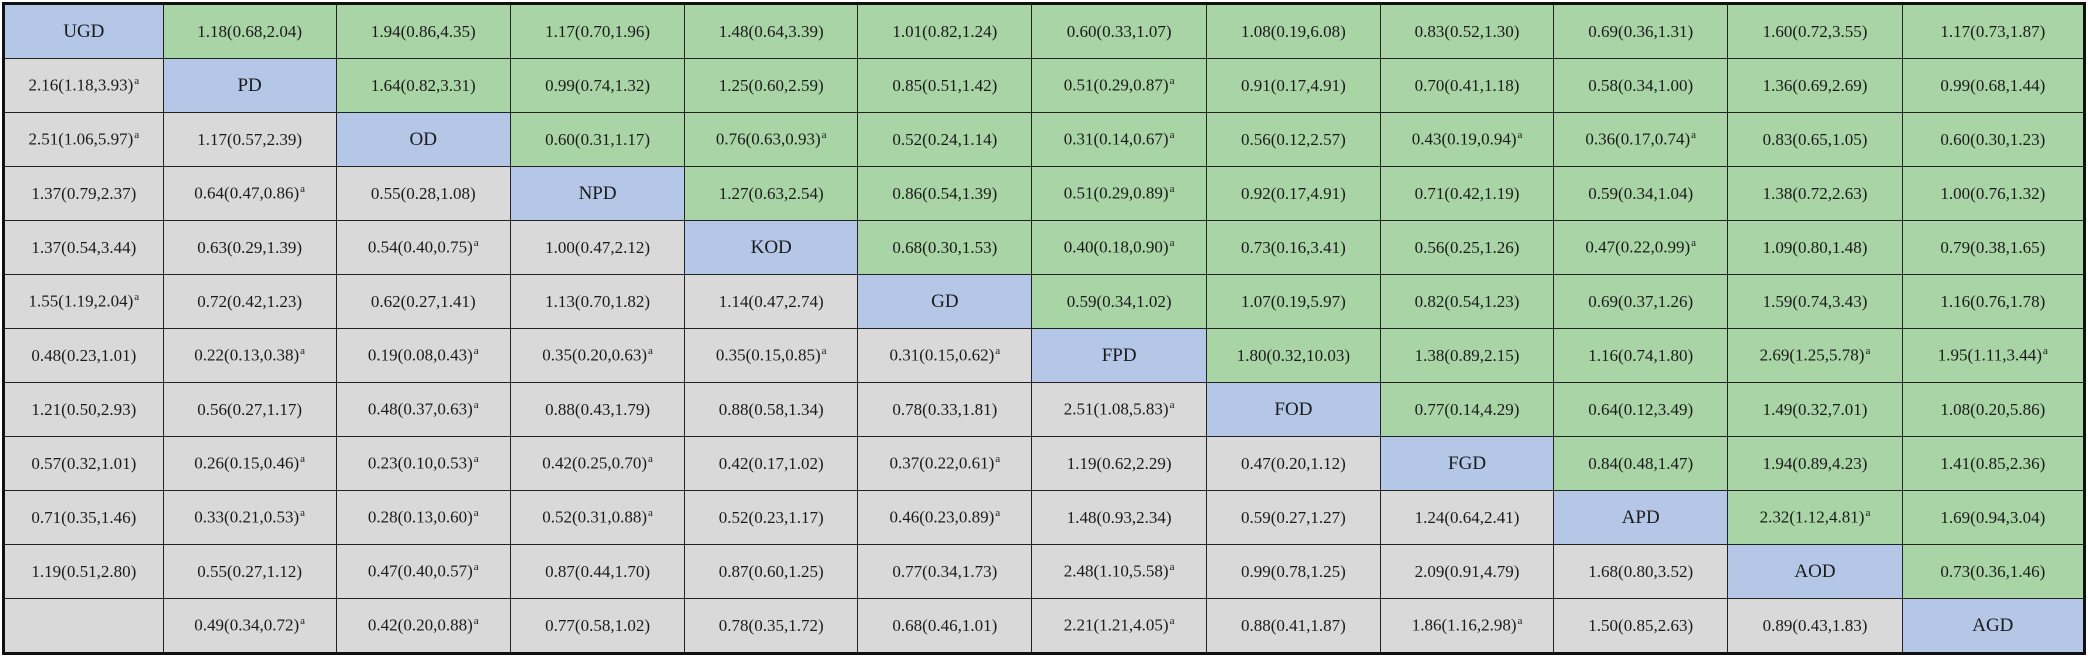 This screenshot has width=2088, height=657. I want to click on comparison-cell: 1.00(0.47,2.12), so click(597, 247).